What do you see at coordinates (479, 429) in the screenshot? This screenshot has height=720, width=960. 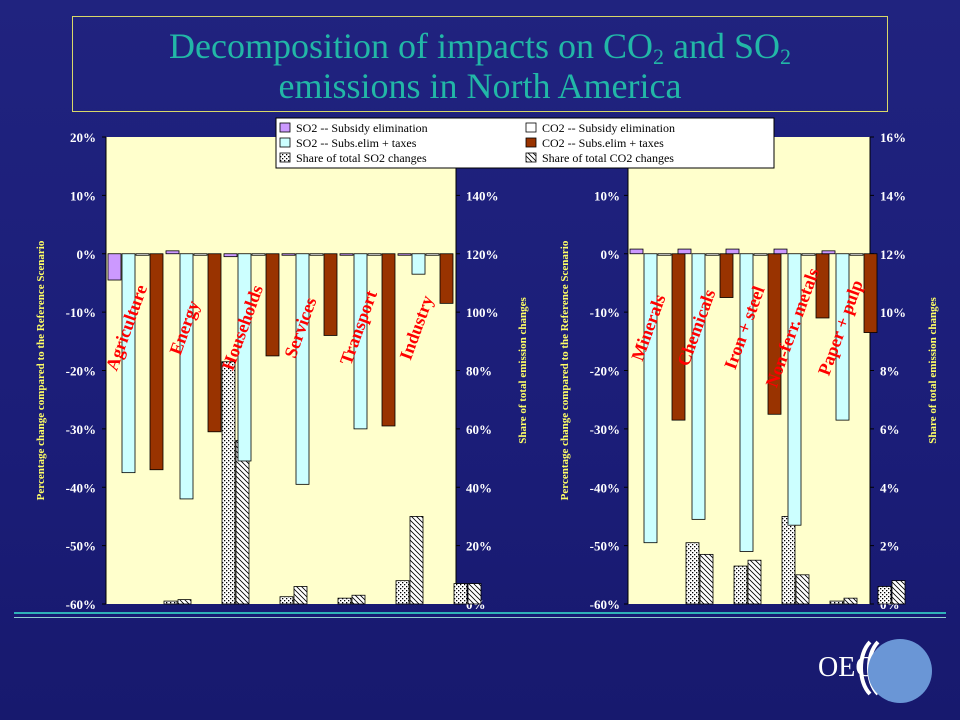 I see `right-tick-label: 60%` at bounding box center [479, 429].